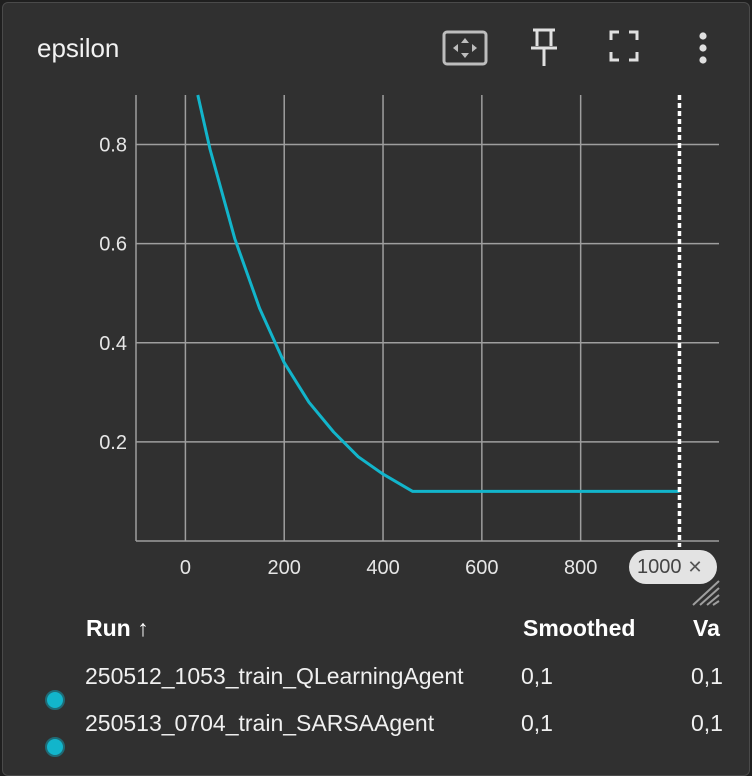 The image size is (752, 776). What do you see at coordinates (659, 566) in the screenshot?
I see `step-marker-label: 1000` at bounding box center [659, 566].